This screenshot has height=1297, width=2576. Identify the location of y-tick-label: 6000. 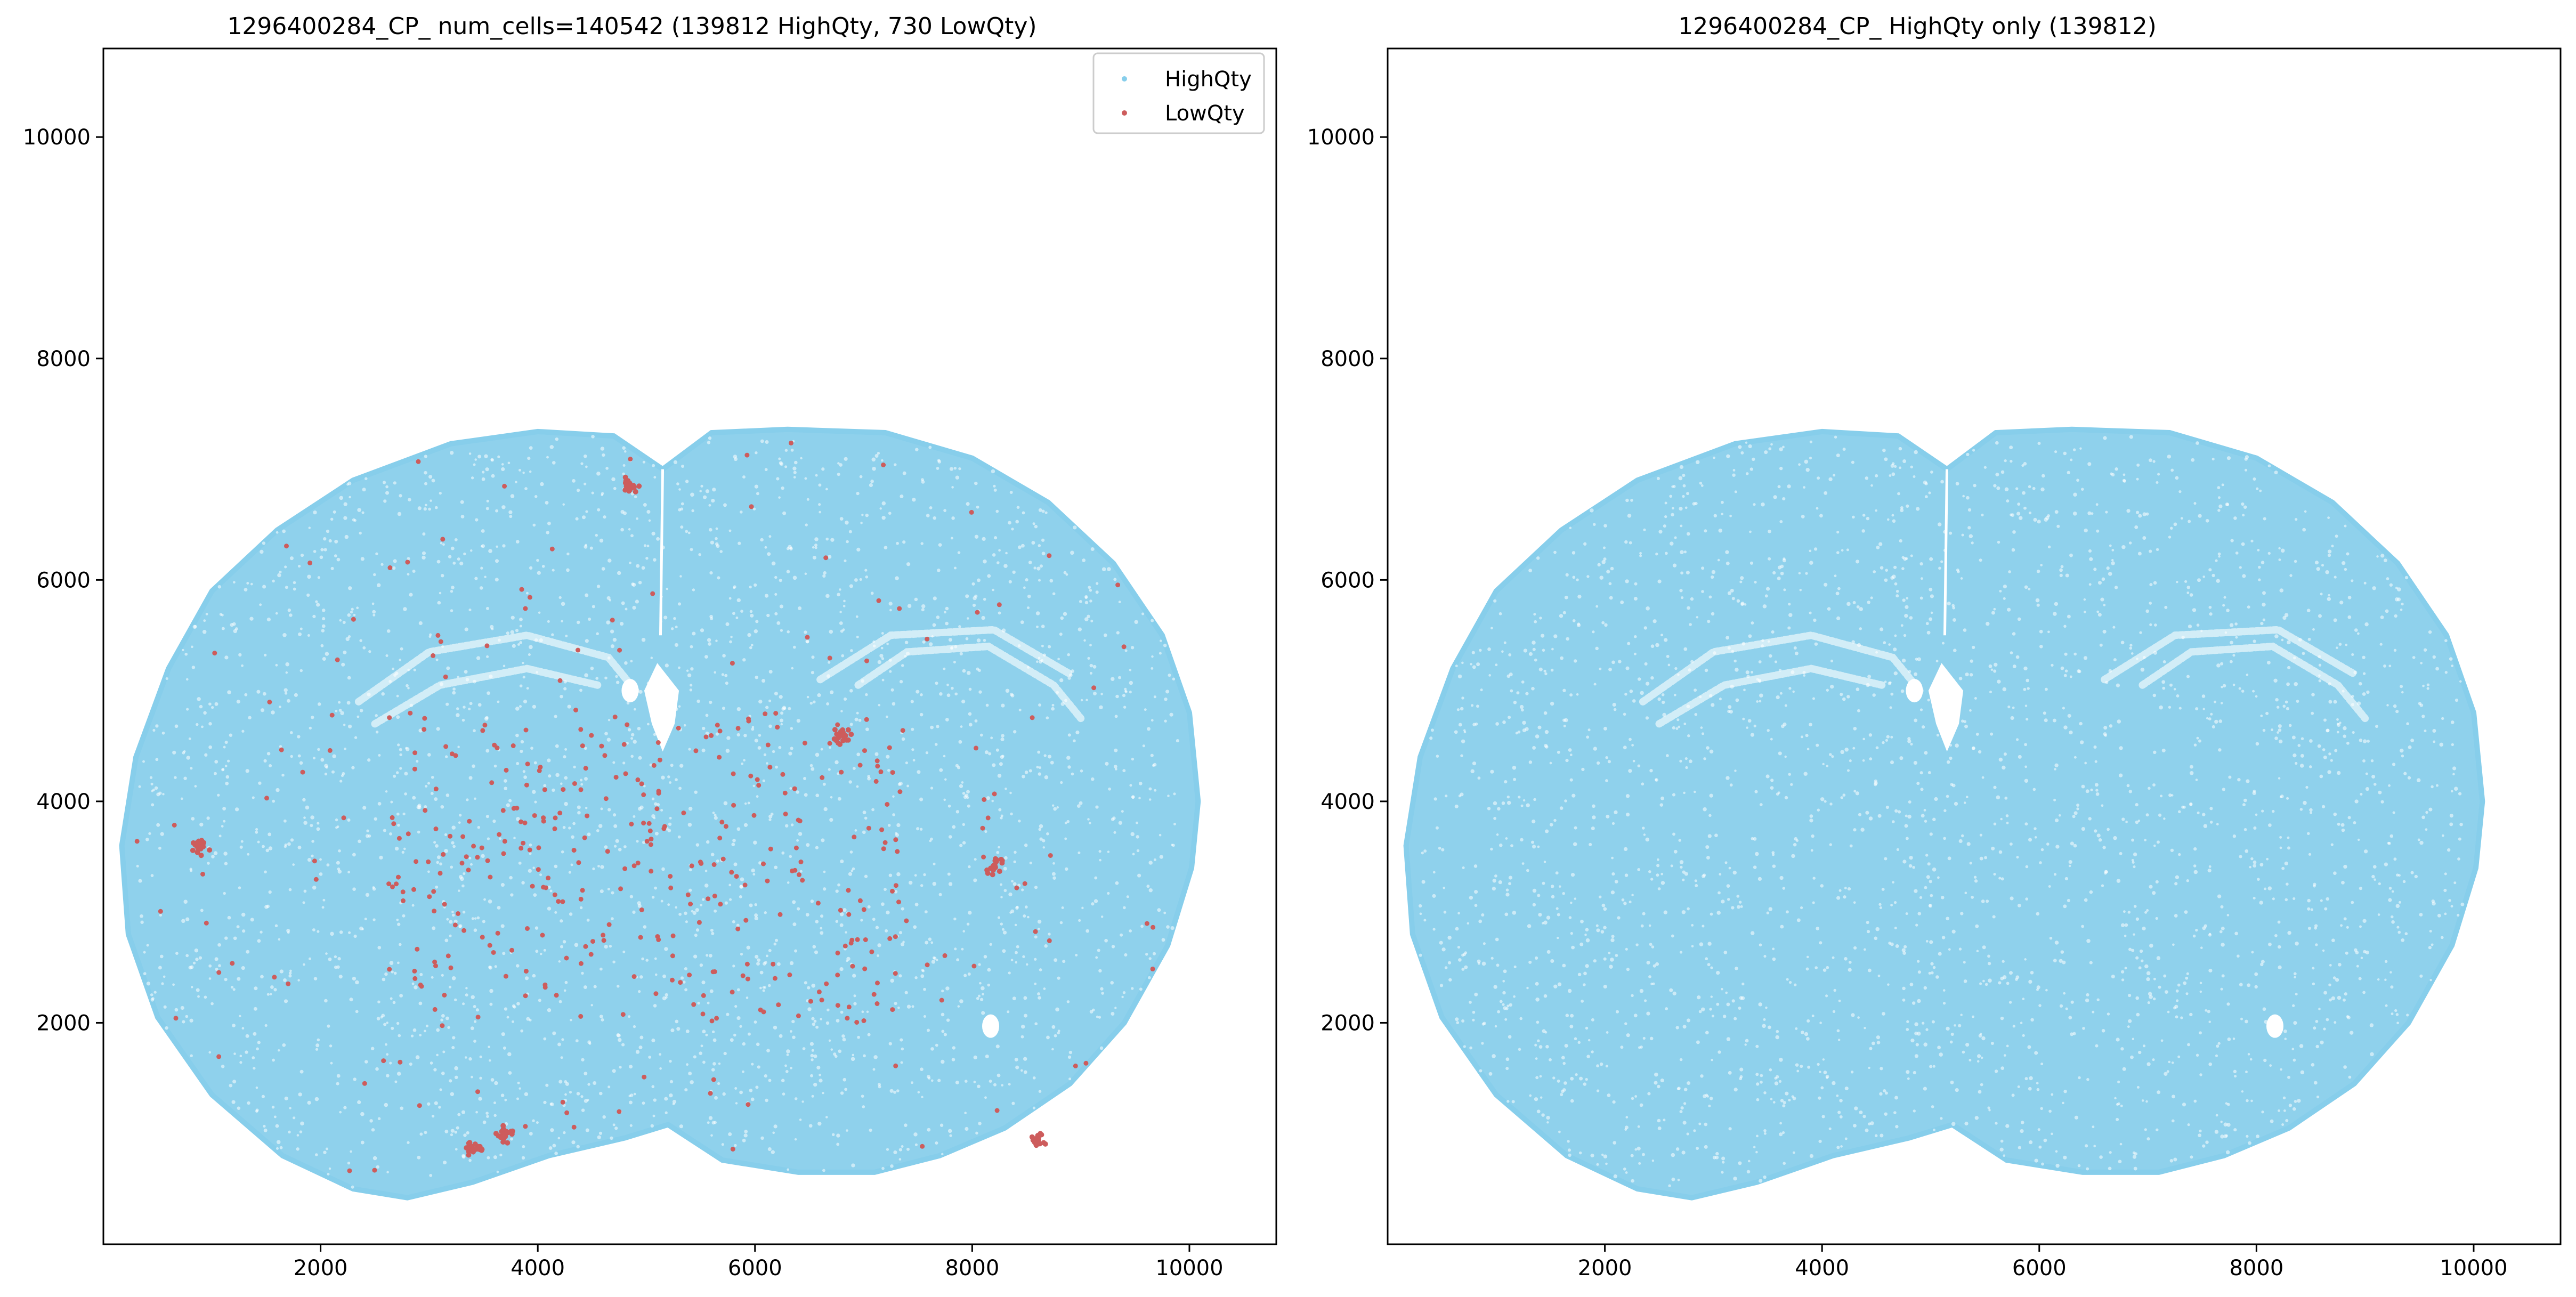
(1348, 580).